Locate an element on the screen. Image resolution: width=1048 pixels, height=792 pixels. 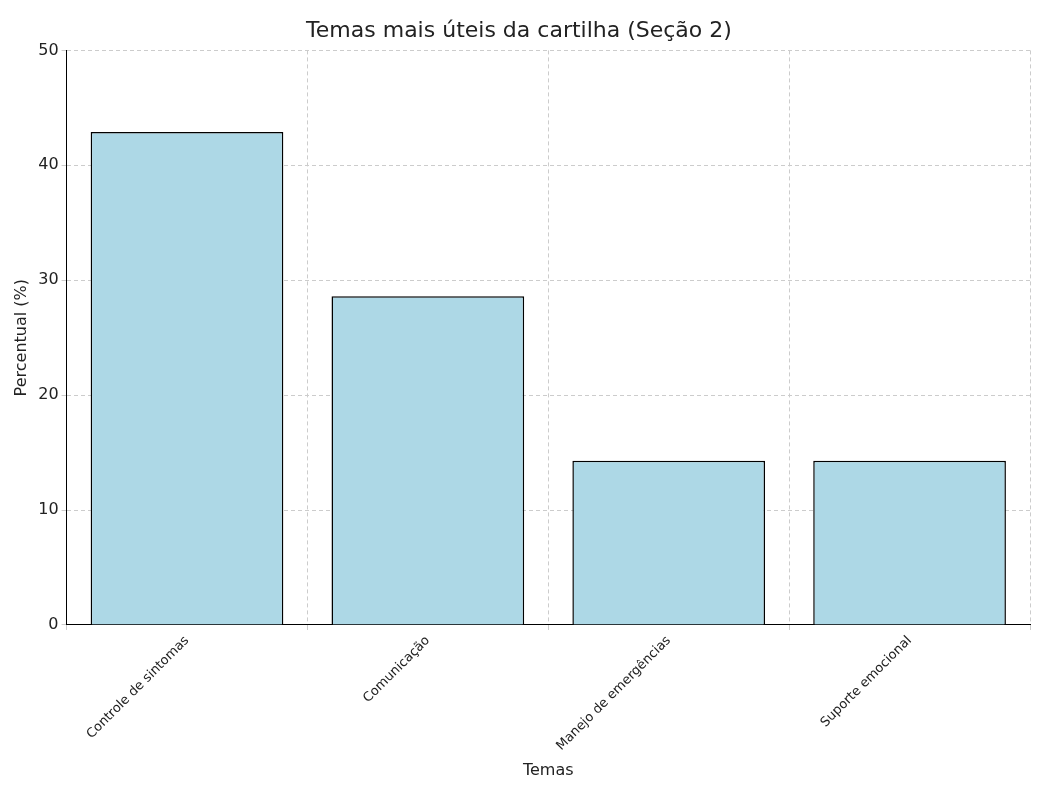
y-tick-label: 50 is located at coordinates (48, 49).